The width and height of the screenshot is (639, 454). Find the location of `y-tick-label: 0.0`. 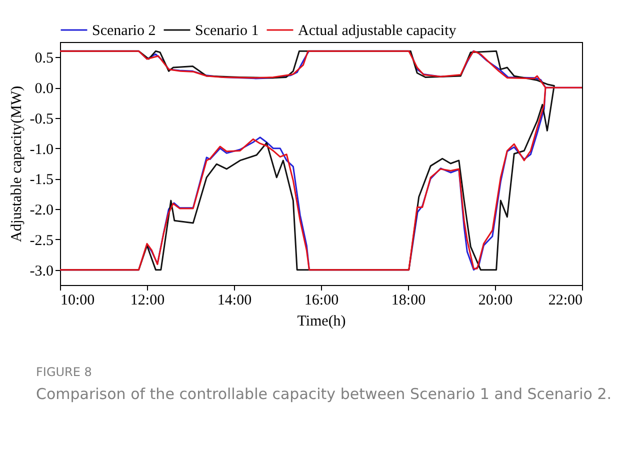

y-tick-label: 0.0 is located at coordinates (44, 89).